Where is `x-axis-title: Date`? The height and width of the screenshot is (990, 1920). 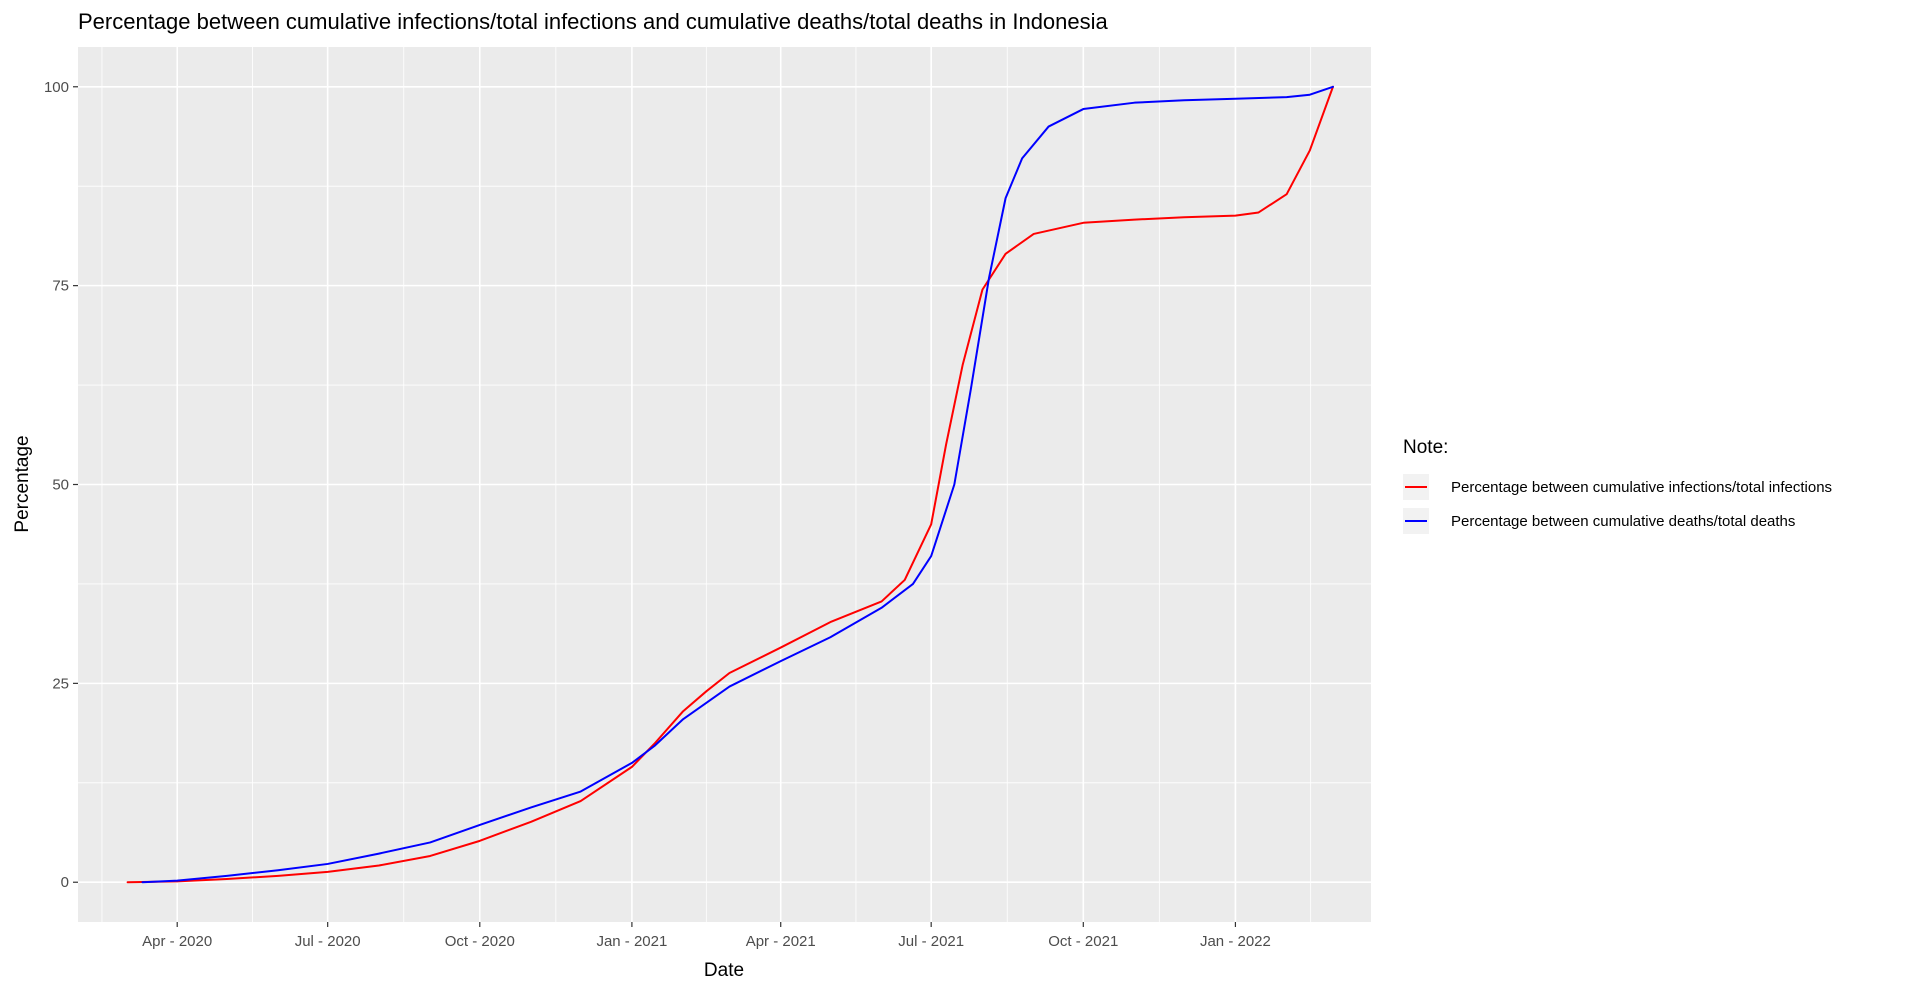
x-axis-title: Date is located at coordinates (724, 970).